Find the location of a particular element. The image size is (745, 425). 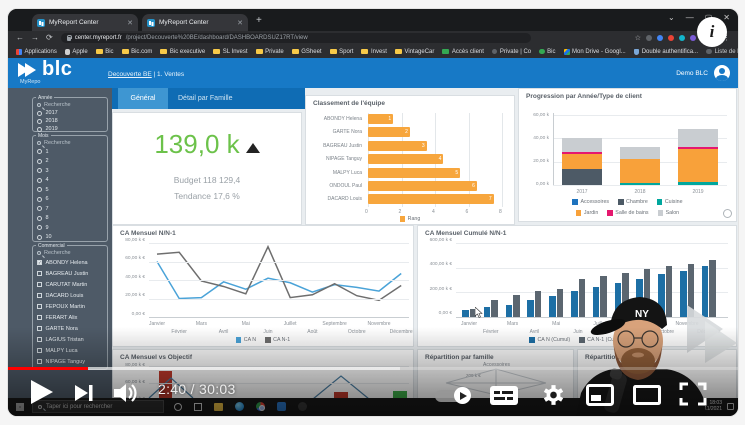

filter-option-radio: 9 is located at coordinates (70, 228).